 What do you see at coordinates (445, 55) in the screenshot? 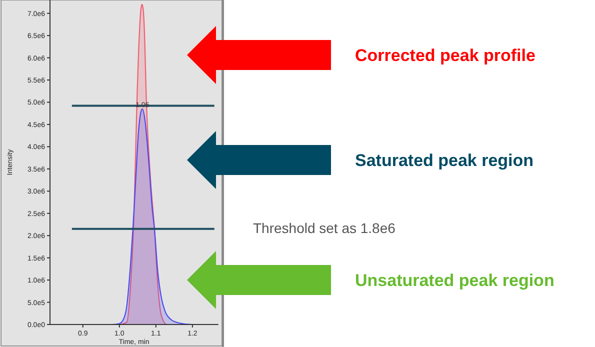
I see `text: Corrected peak profile` at bounding box center [445, 55].